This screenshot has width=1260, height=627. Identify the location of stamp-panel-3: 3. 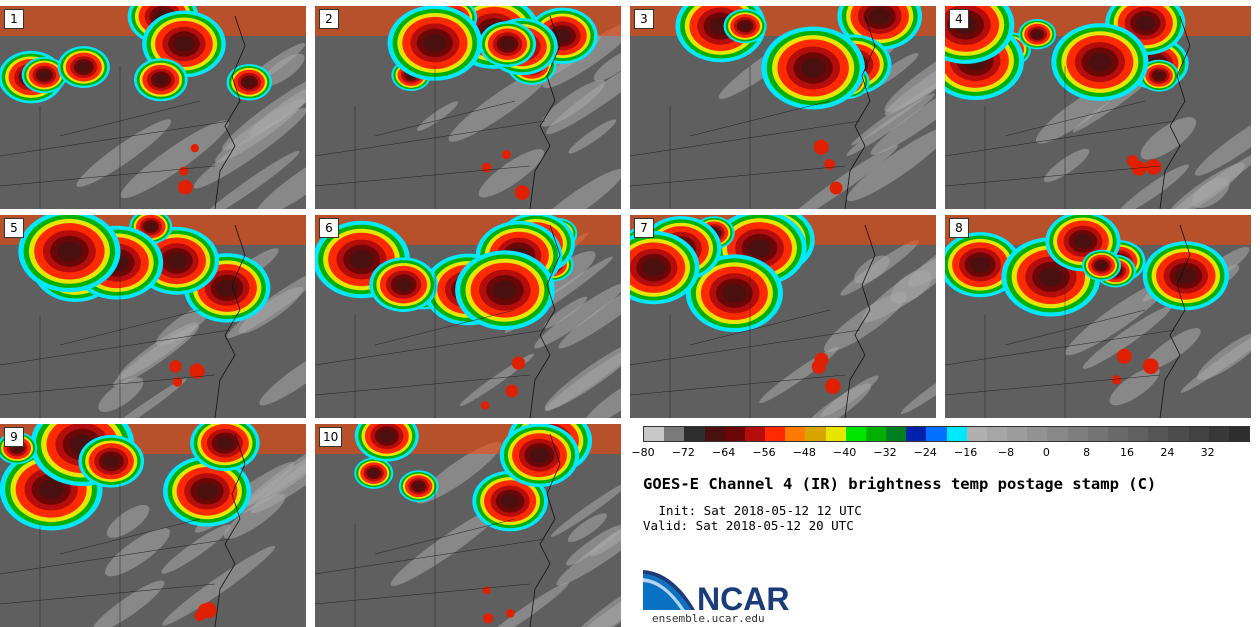
(783, 107).